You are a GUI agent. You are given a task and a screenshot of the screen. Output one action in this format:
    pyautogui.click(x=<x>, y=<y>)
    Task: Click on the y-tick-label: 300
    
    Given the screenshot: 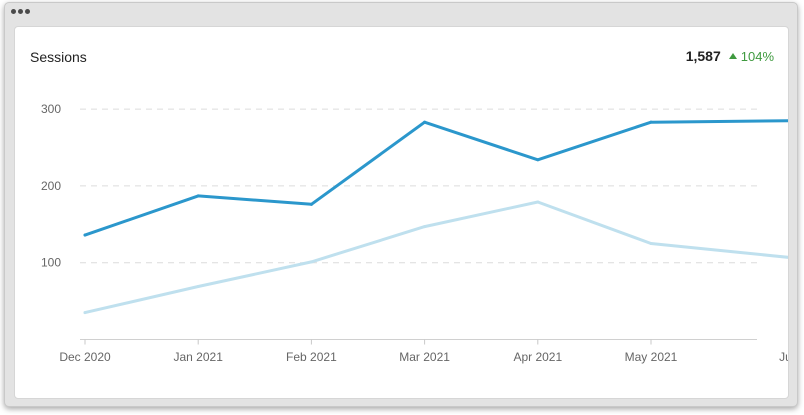 What is the action you would take?
    pyautogui.click(x=51, y=109)
    